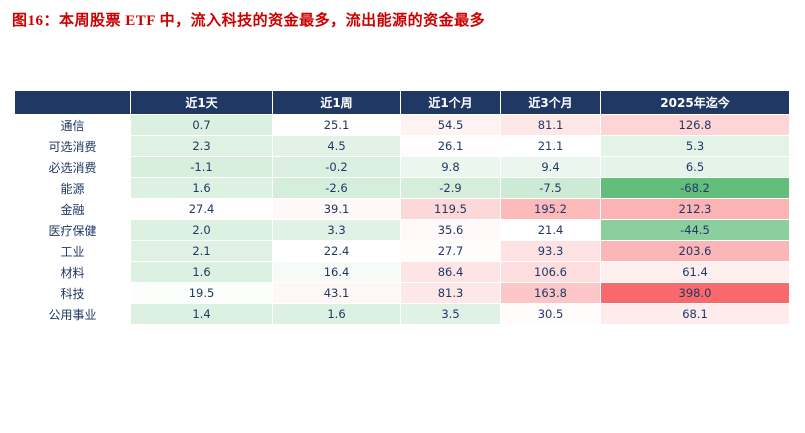 This screenshot has height=433, width=805. Describe the element at coordinates (550, 251) in the screenshot. I see `heatmap-cell: 93.3` at that location.